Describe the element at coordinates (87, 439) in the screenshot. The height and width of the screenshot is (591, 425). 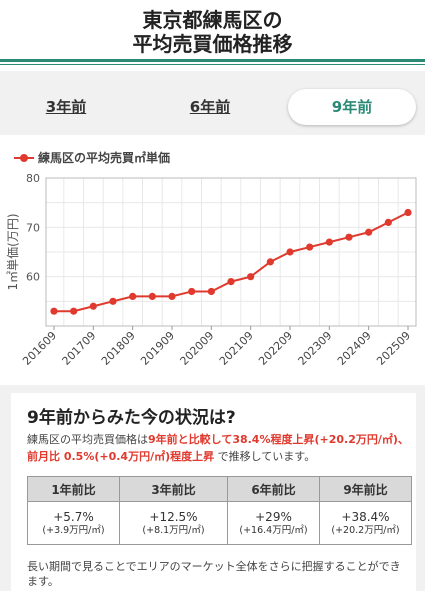
I see `status-desc-prefix: 練馬区の平均売買価格は` at that location.